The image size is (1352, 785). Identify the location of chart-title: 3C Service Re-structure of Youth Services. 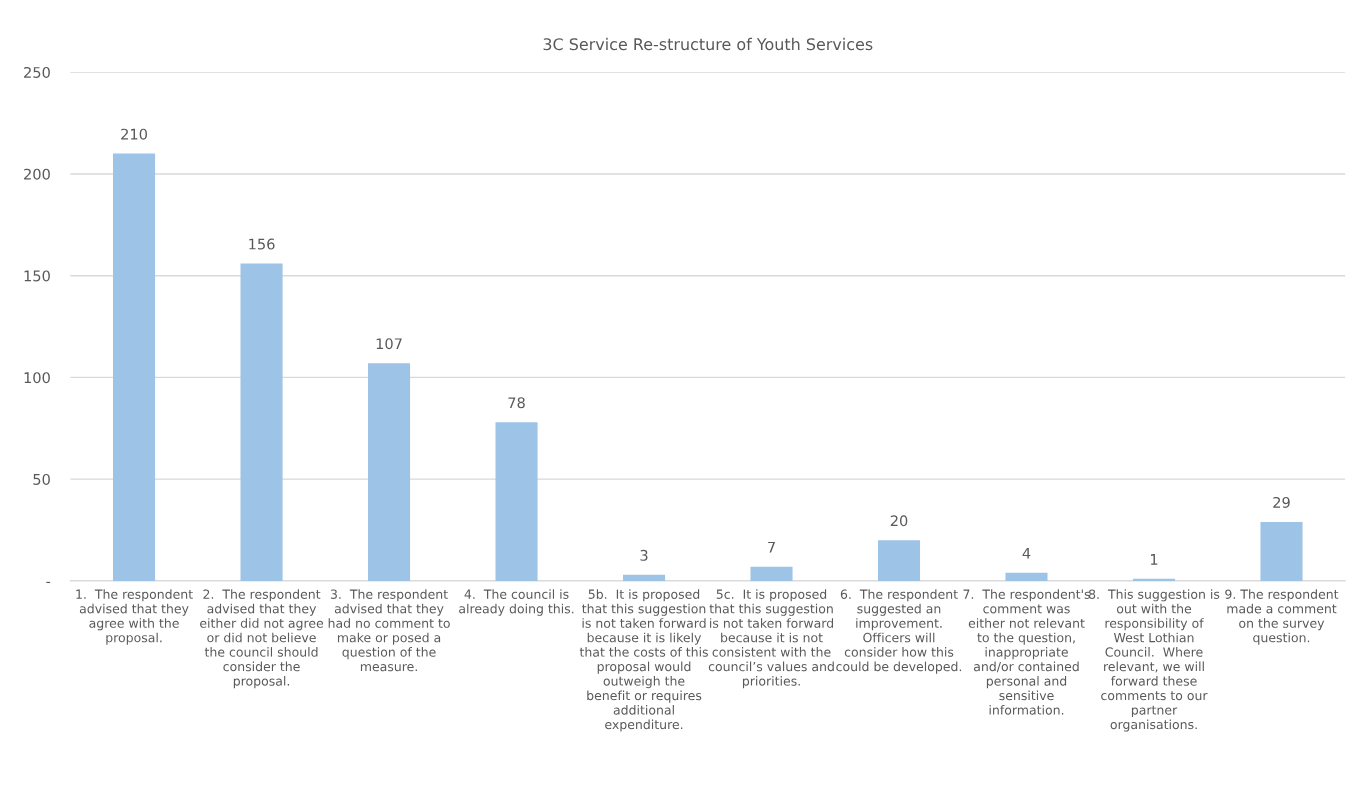
(708, 44).